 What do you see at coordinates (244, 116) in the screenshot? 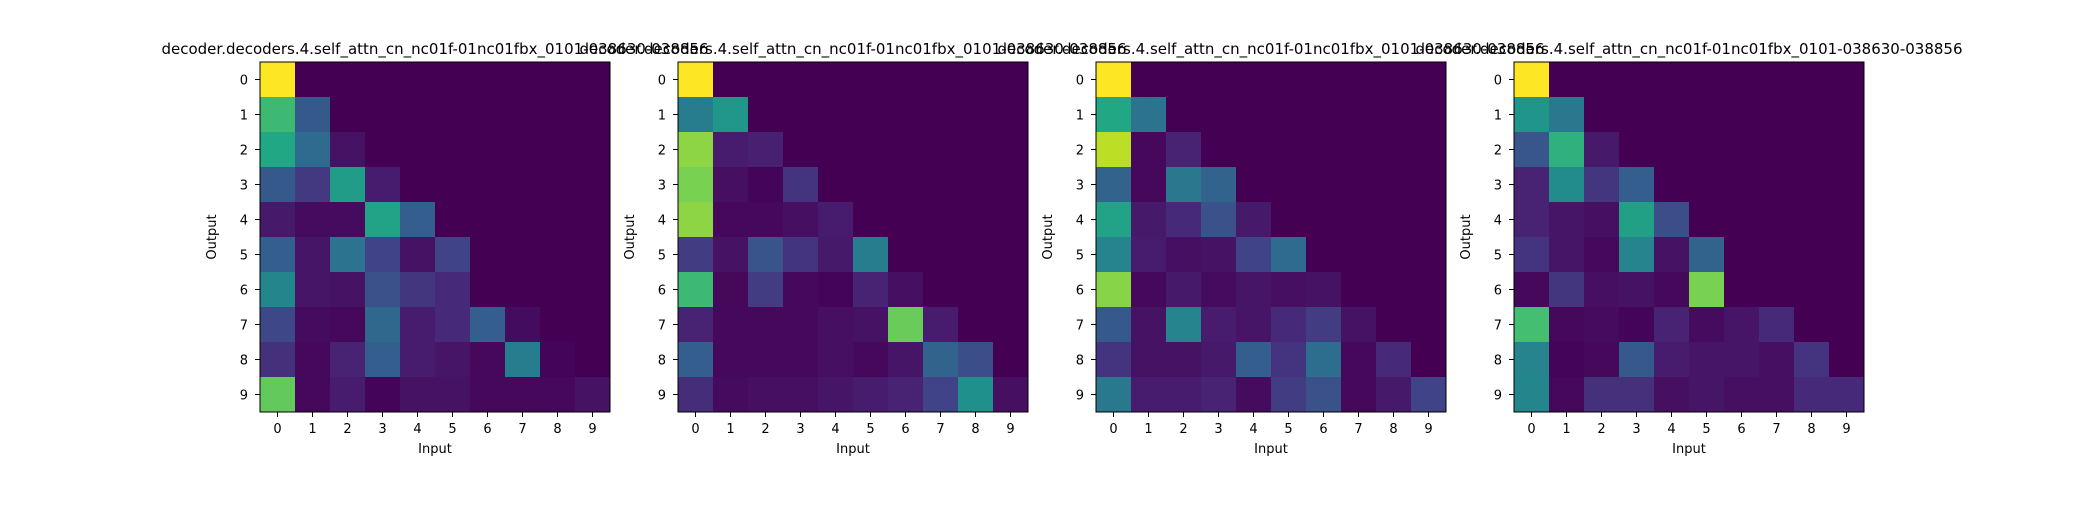
I see `y-tick-label: 1` at bounding box center [244, 116].